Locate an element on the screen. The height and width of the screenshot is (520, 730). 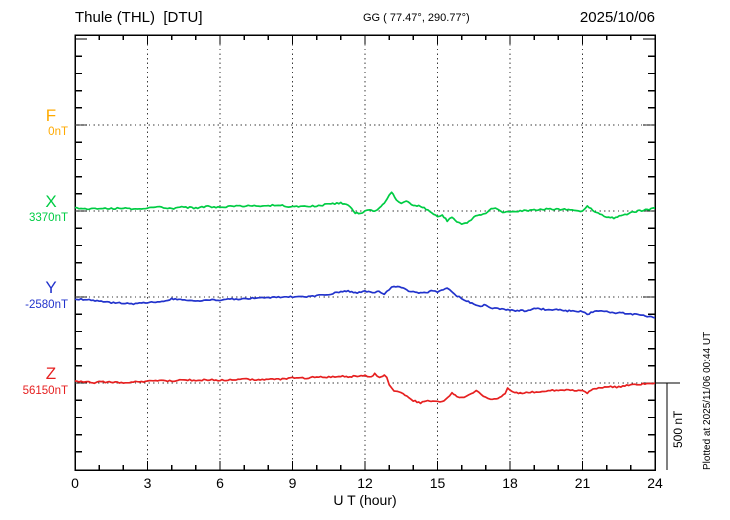
x-tick-label: 18 is located at coordinates (510, 483).